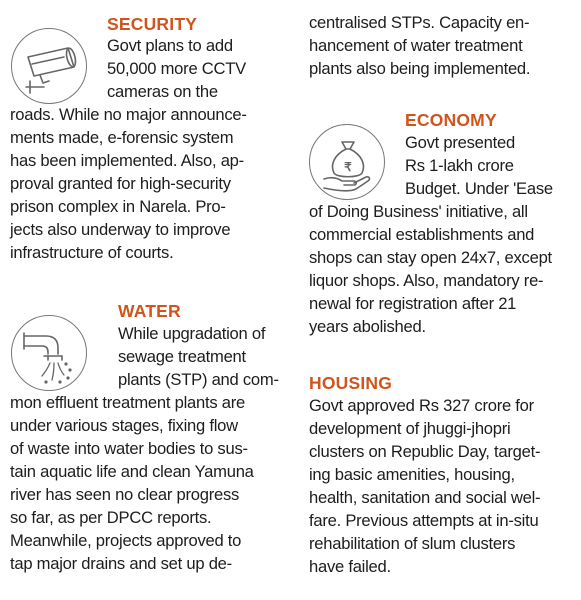 The image size is (581, 600). I want to click on text-line: jects also underway to improve, so click(120, 229).